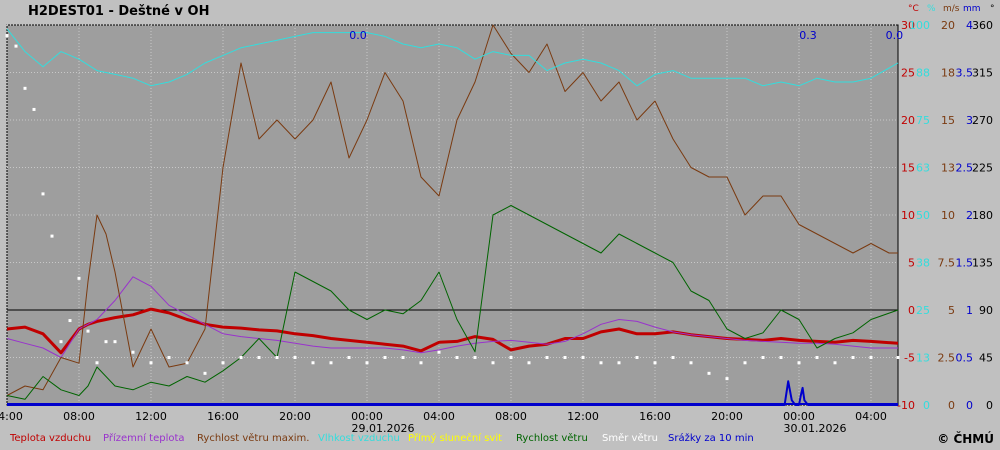 This screenshot has width=1000, height=450. Describe the element at coordinates (711, 438) in the screenshot. I see `legend-item: Srážky za 10 min` at that location.